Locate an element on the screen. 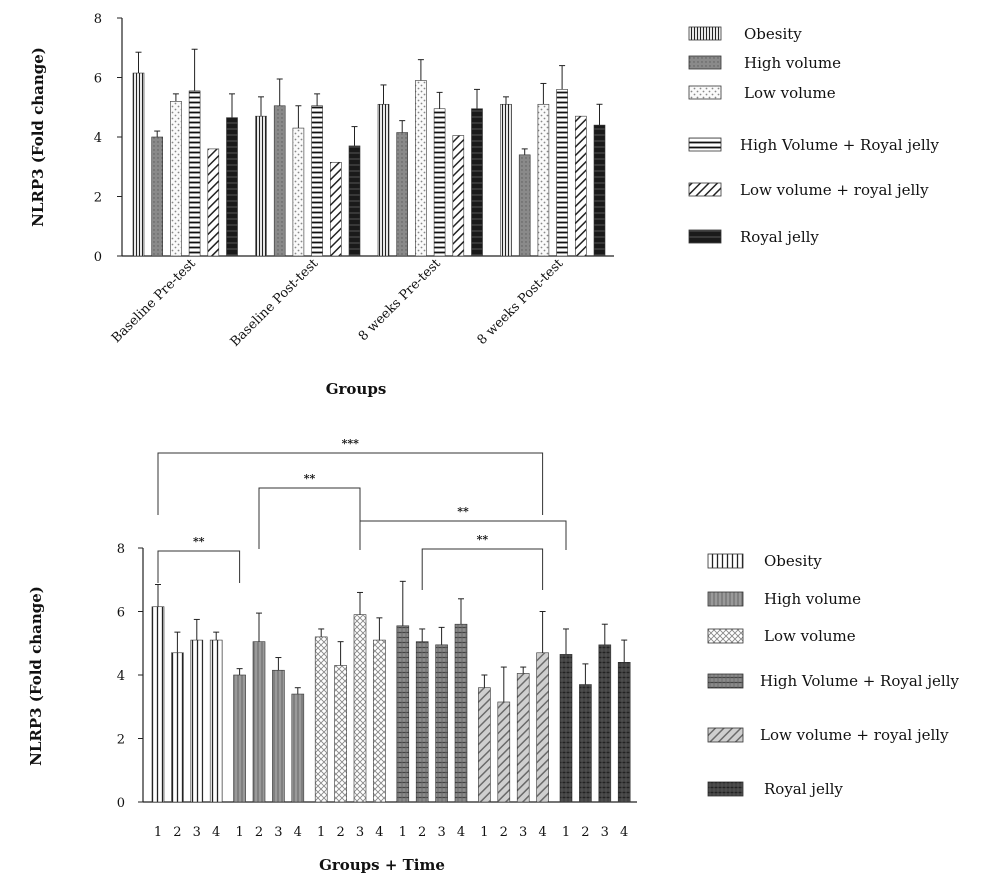  bar-high-volume-royal-jelly-8-weeks-post-test is located at coordinates (562, 173).